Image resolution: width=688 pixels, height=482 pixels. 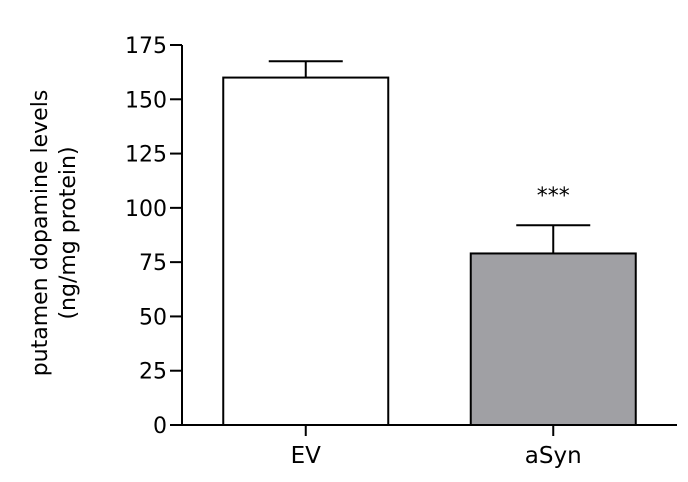 I want to click on bar, so click(x=553, y=339).